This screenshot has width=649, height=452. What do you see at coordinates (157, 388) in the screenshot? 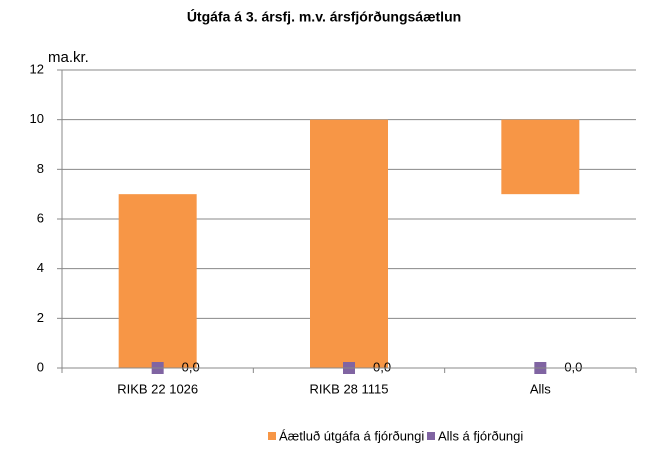
I see `x-tick-label: RIKB 22 1026` at bounding box center [157, 388].